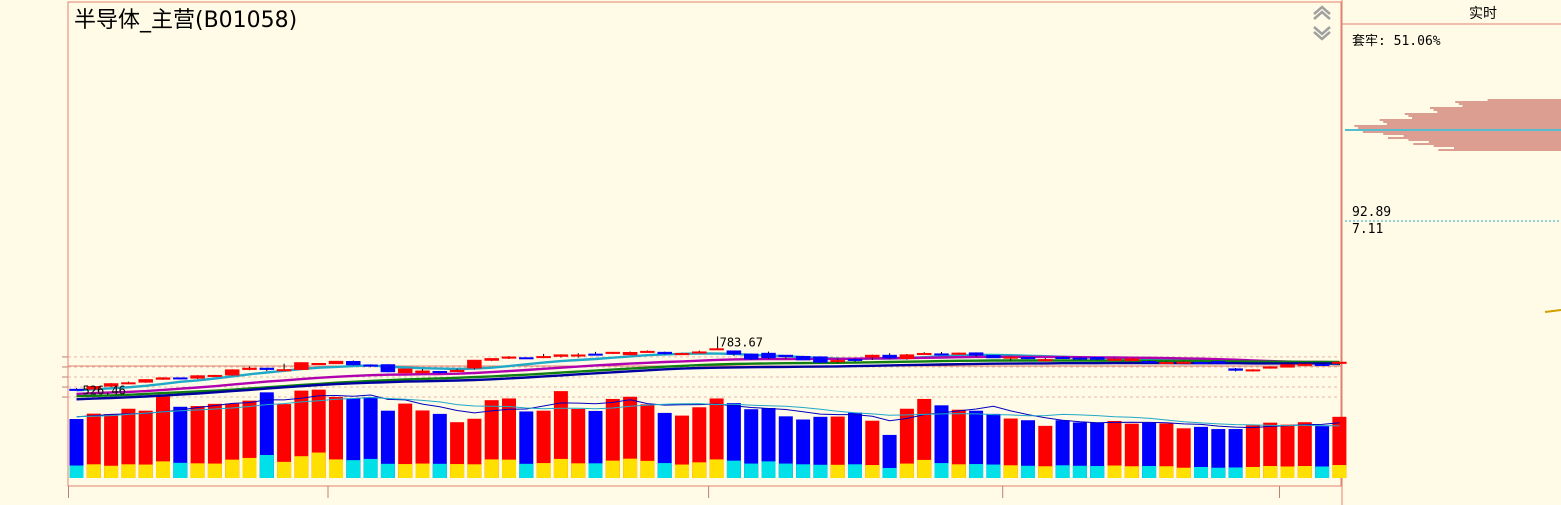  What do you see at coordinates (1322, 12) in the screenshot?
I see `scroll-up-icon` at bounding box center [1322, 12].